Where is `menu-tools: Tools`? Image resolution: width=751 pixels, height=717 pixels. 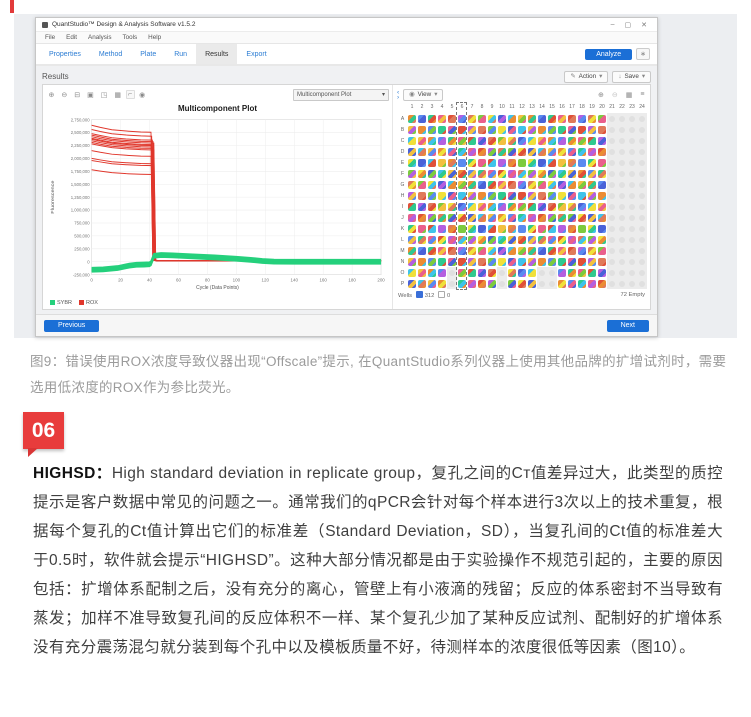 menu-tools: Tools is located at coordinates (130, 37).